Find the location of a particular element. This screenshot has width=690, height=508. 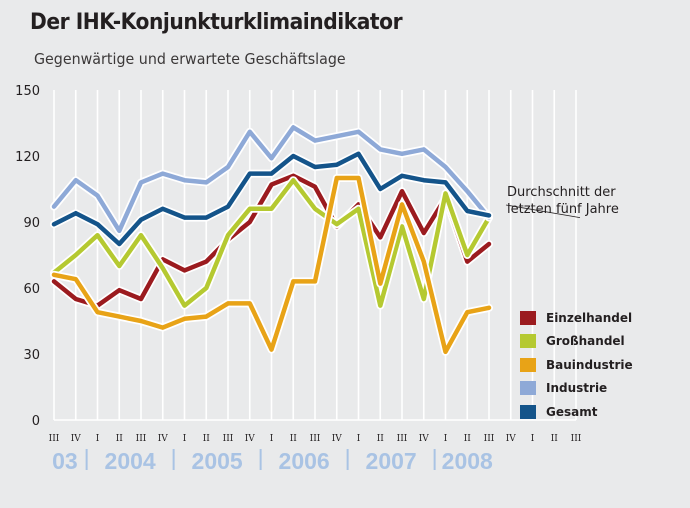

chart-subtitle: Gegenwärtige und erwartete Geschäftslage is located at coordinates (190, 59).